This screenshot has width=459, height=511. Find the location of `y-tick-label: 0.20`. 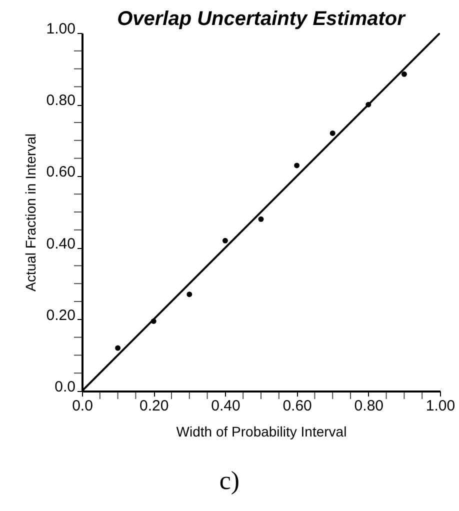

y-tick-label: 0.20 is located at coordinates (61, 315).